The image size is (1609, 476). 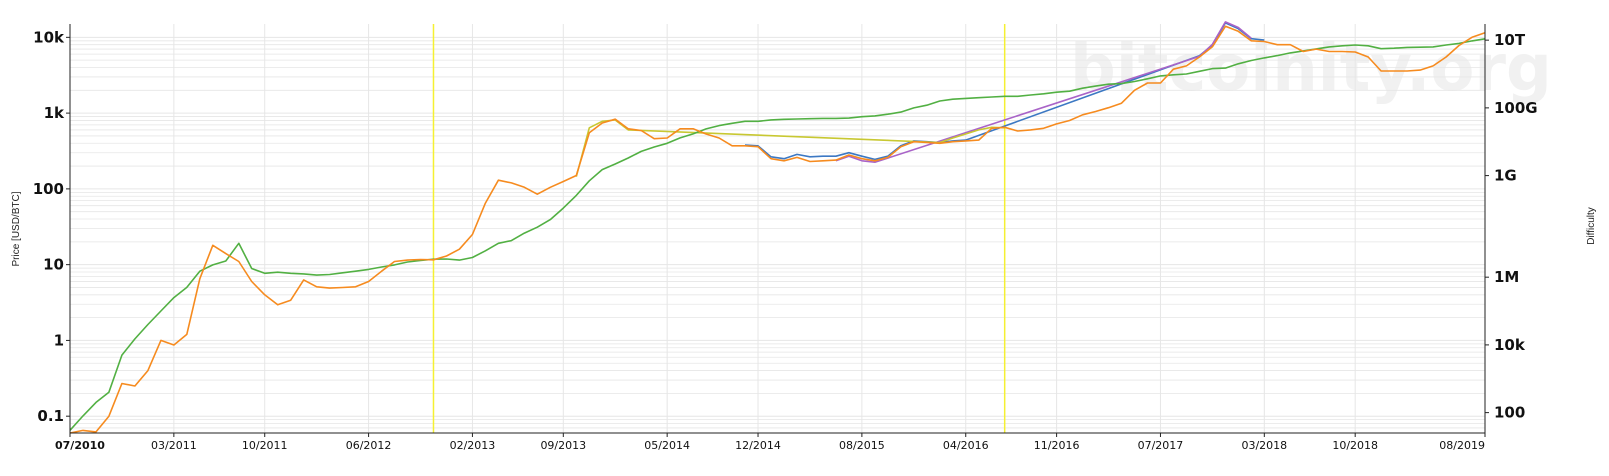 What do you see at coordinates (1509, 413) in the screenshot?
I see `y-tick-label-right: 100` at bounding box center [1509, 413].